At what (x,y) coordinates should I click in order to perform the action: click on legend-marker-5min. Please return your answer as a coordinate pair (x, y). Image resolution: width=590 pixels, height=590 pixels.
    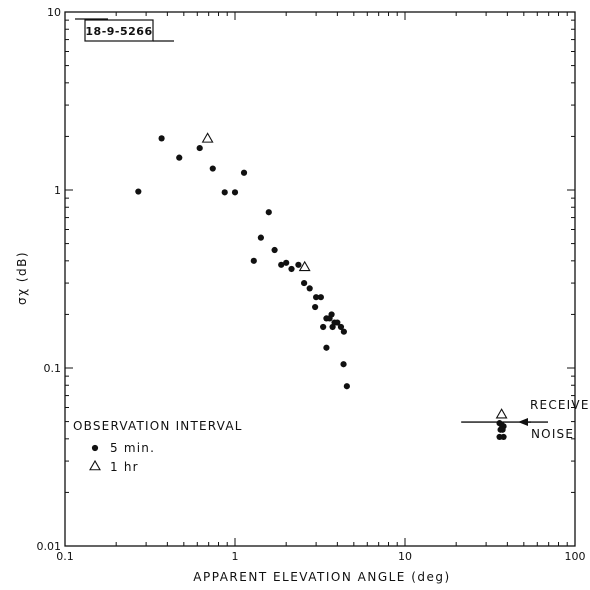
    Looking at the image, I should click on (95, 448).